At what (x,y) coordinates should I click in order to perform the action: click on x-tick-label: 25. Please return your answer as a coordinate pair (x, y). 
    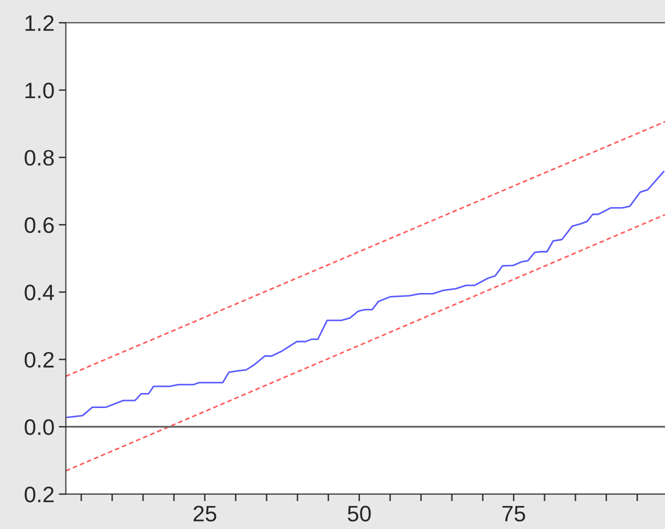
    Looking at the image, I should click on (205, 514).